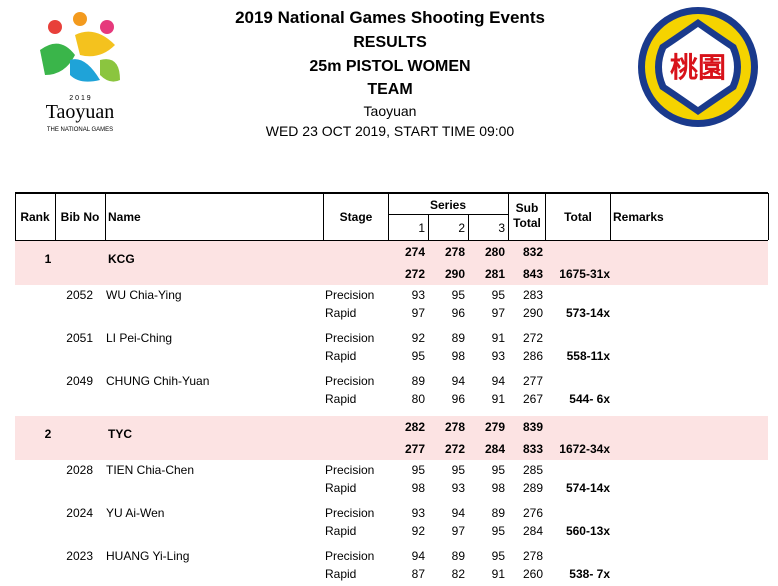 The height and width of the screenshot is (586, 778). What do you see at coordinates (458, 399) in the screenshot?
I see `series-score: 96` at bounding box center [458, 399].